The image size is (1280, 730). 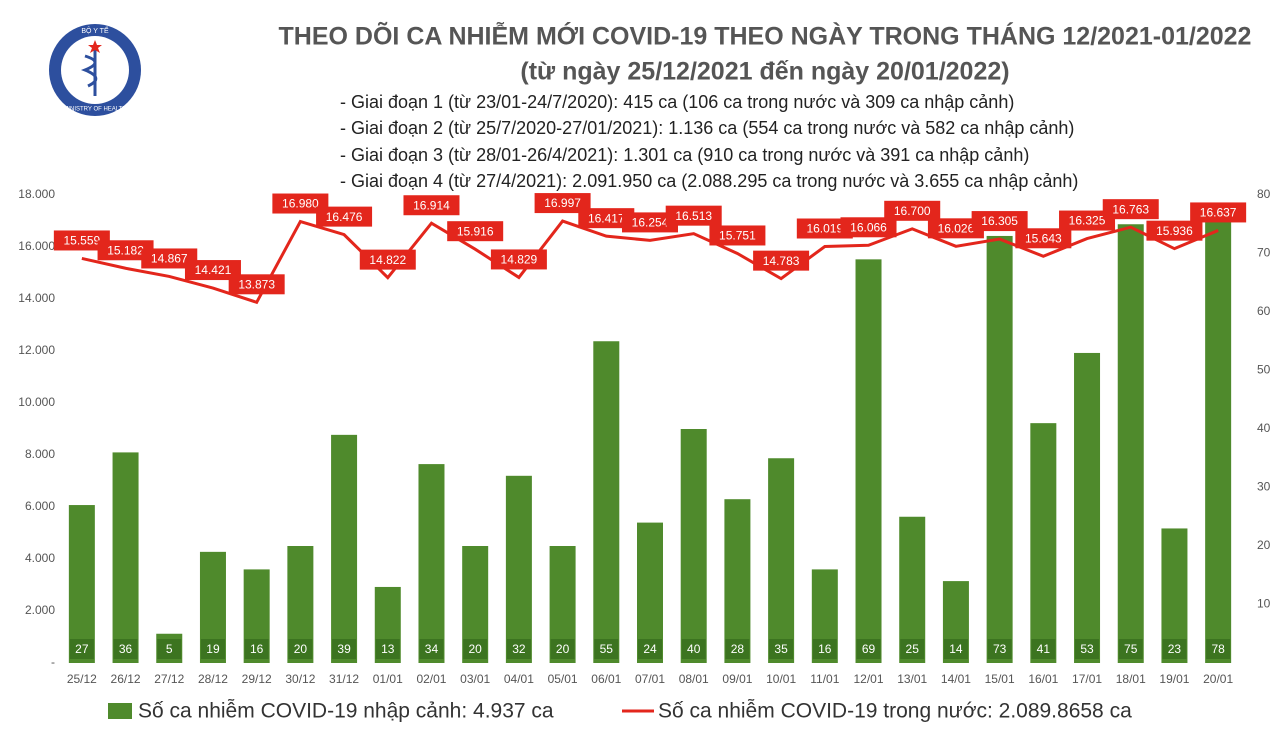 What do you see at coordinates (344, 679) in the screenshot?
I see `x-tick-label: 31/12` at bounding box center [344, 679].